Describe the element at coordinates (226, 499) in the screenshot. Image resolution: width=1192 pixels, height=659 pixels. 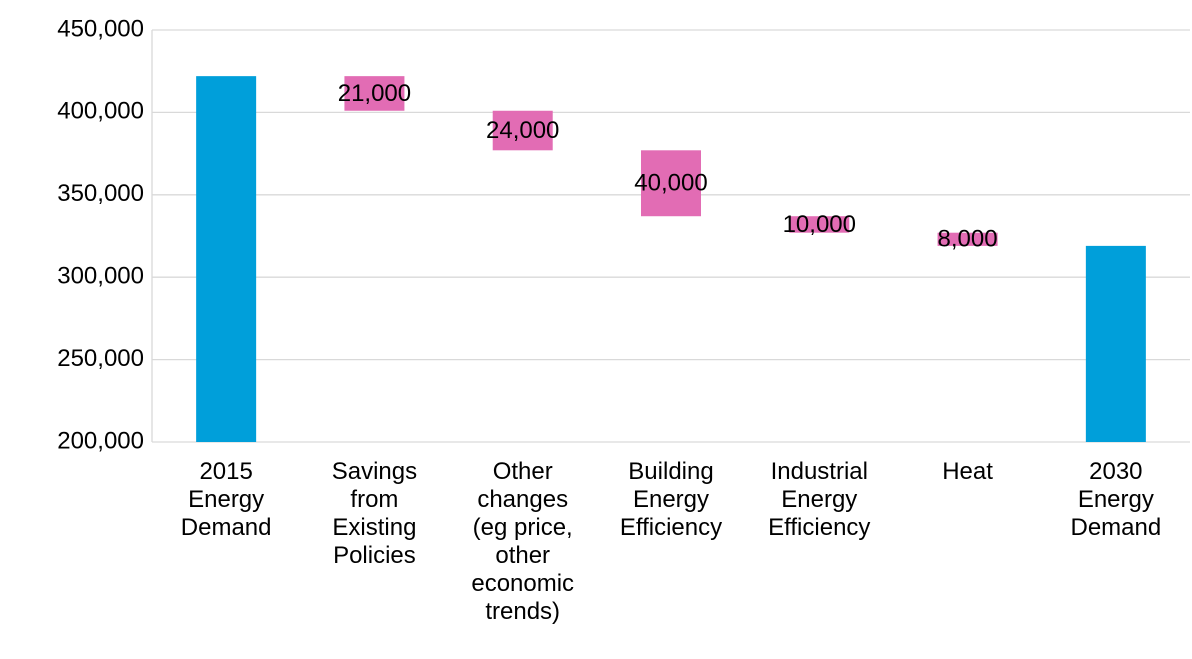
I see `x-tick-label: 2015 Energy Demand` at that location.